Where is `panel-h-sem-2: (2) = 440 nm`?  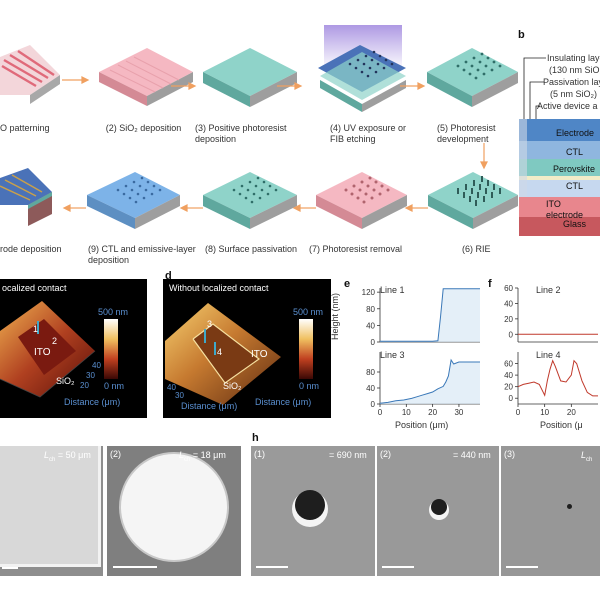 panel-h-sem-2: (2) = 440 nm is located at coordinates (438, 511).